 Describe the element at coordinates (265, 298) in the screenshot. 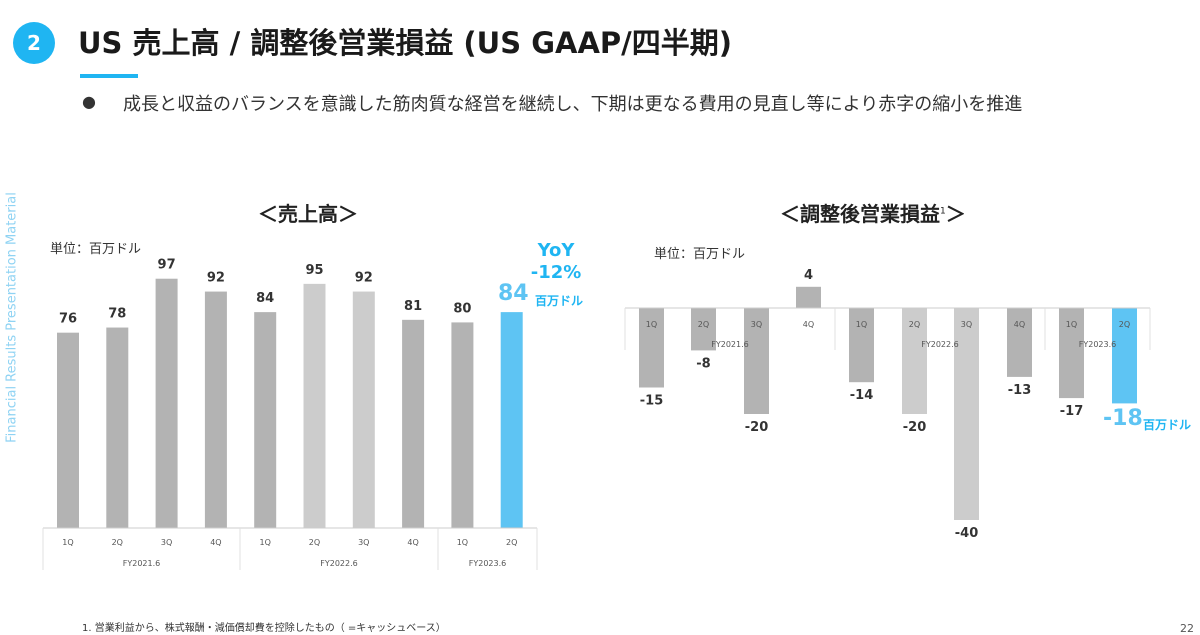

I see `revenue-value-label: 84` at that location.